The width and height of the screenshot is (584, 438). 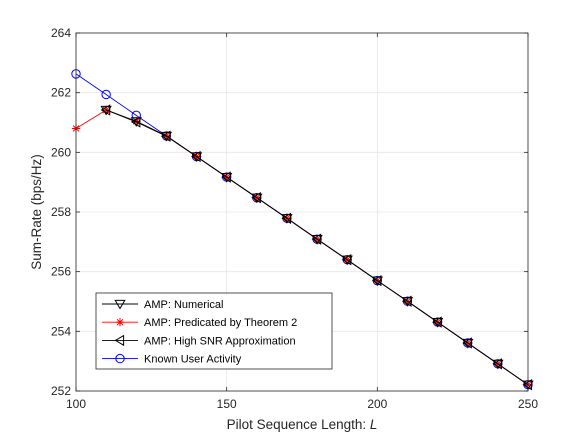 What do you see at coordinates (220, 323) in the screenshot?
I see `legend-label: AMP: Predicated by Theorem 2` at bounding box center [220, 323].